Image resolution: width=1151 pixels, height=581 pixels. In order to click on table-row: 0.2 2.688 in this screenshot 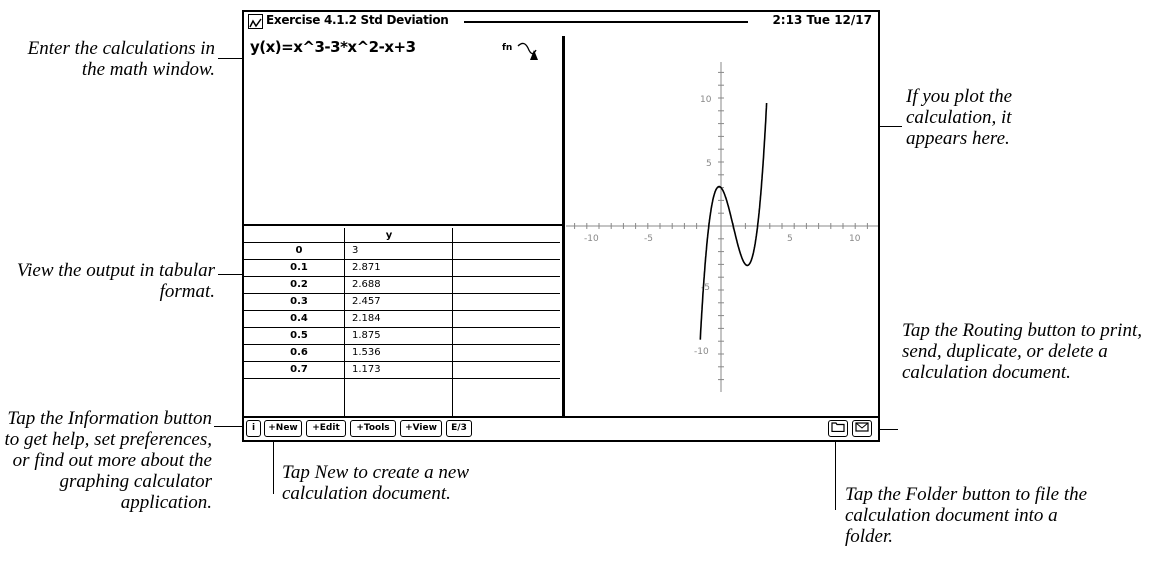, I will do `click(402, 285)`.